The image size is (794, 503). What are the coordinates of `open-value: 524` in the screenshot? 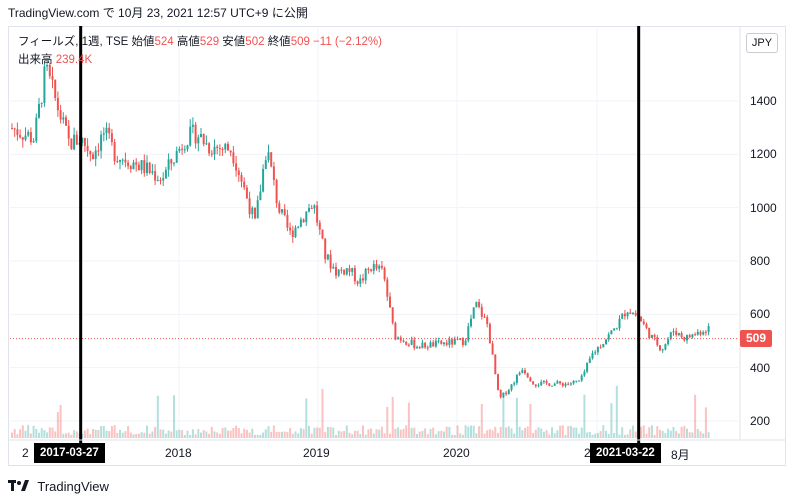 It's located at (164, 42).